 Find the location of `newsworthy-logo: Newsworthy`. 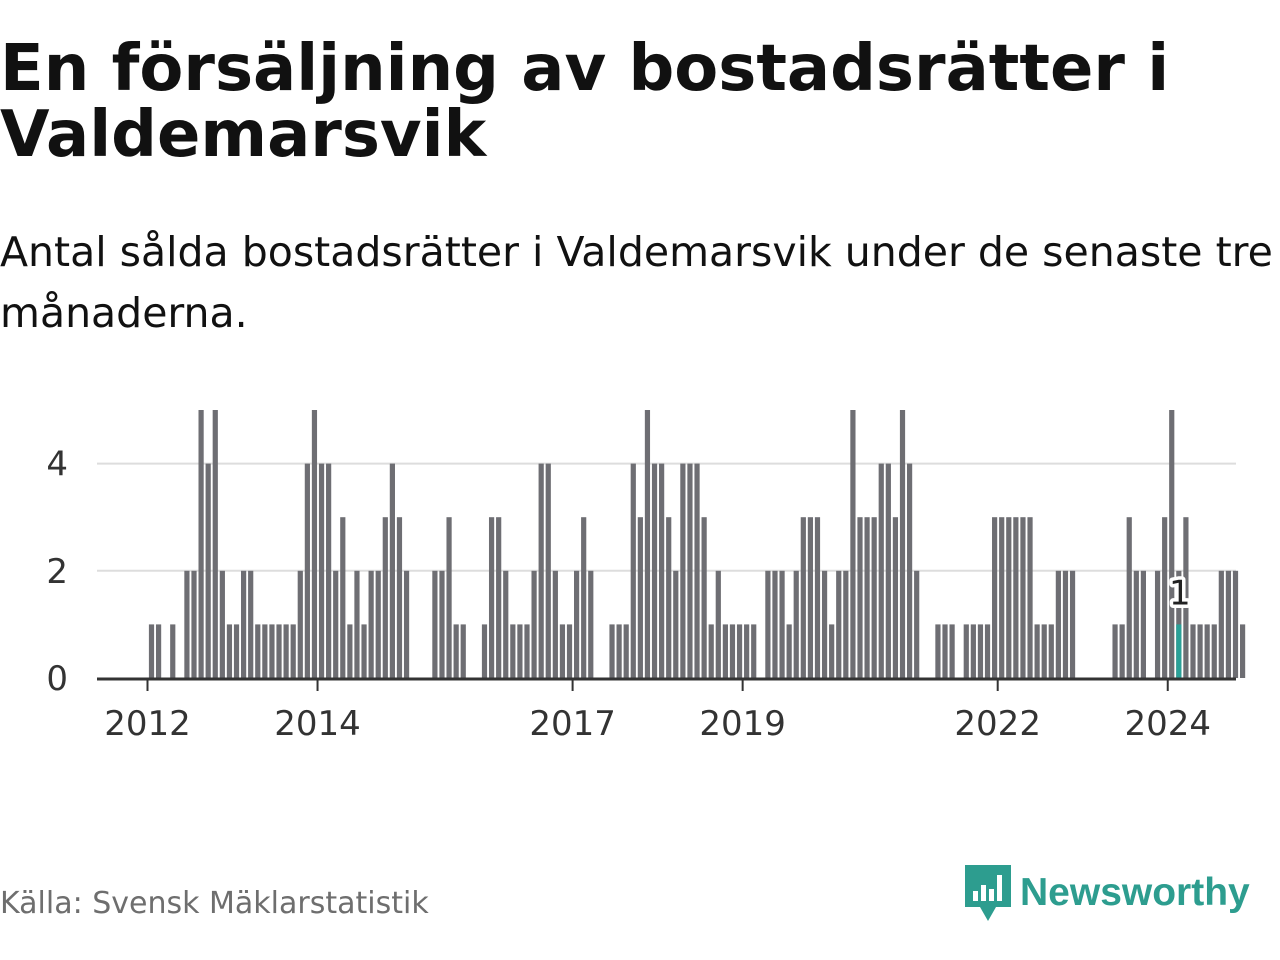

newsworthy-logo: Newsworthy is located at coordinates (1106, 893).